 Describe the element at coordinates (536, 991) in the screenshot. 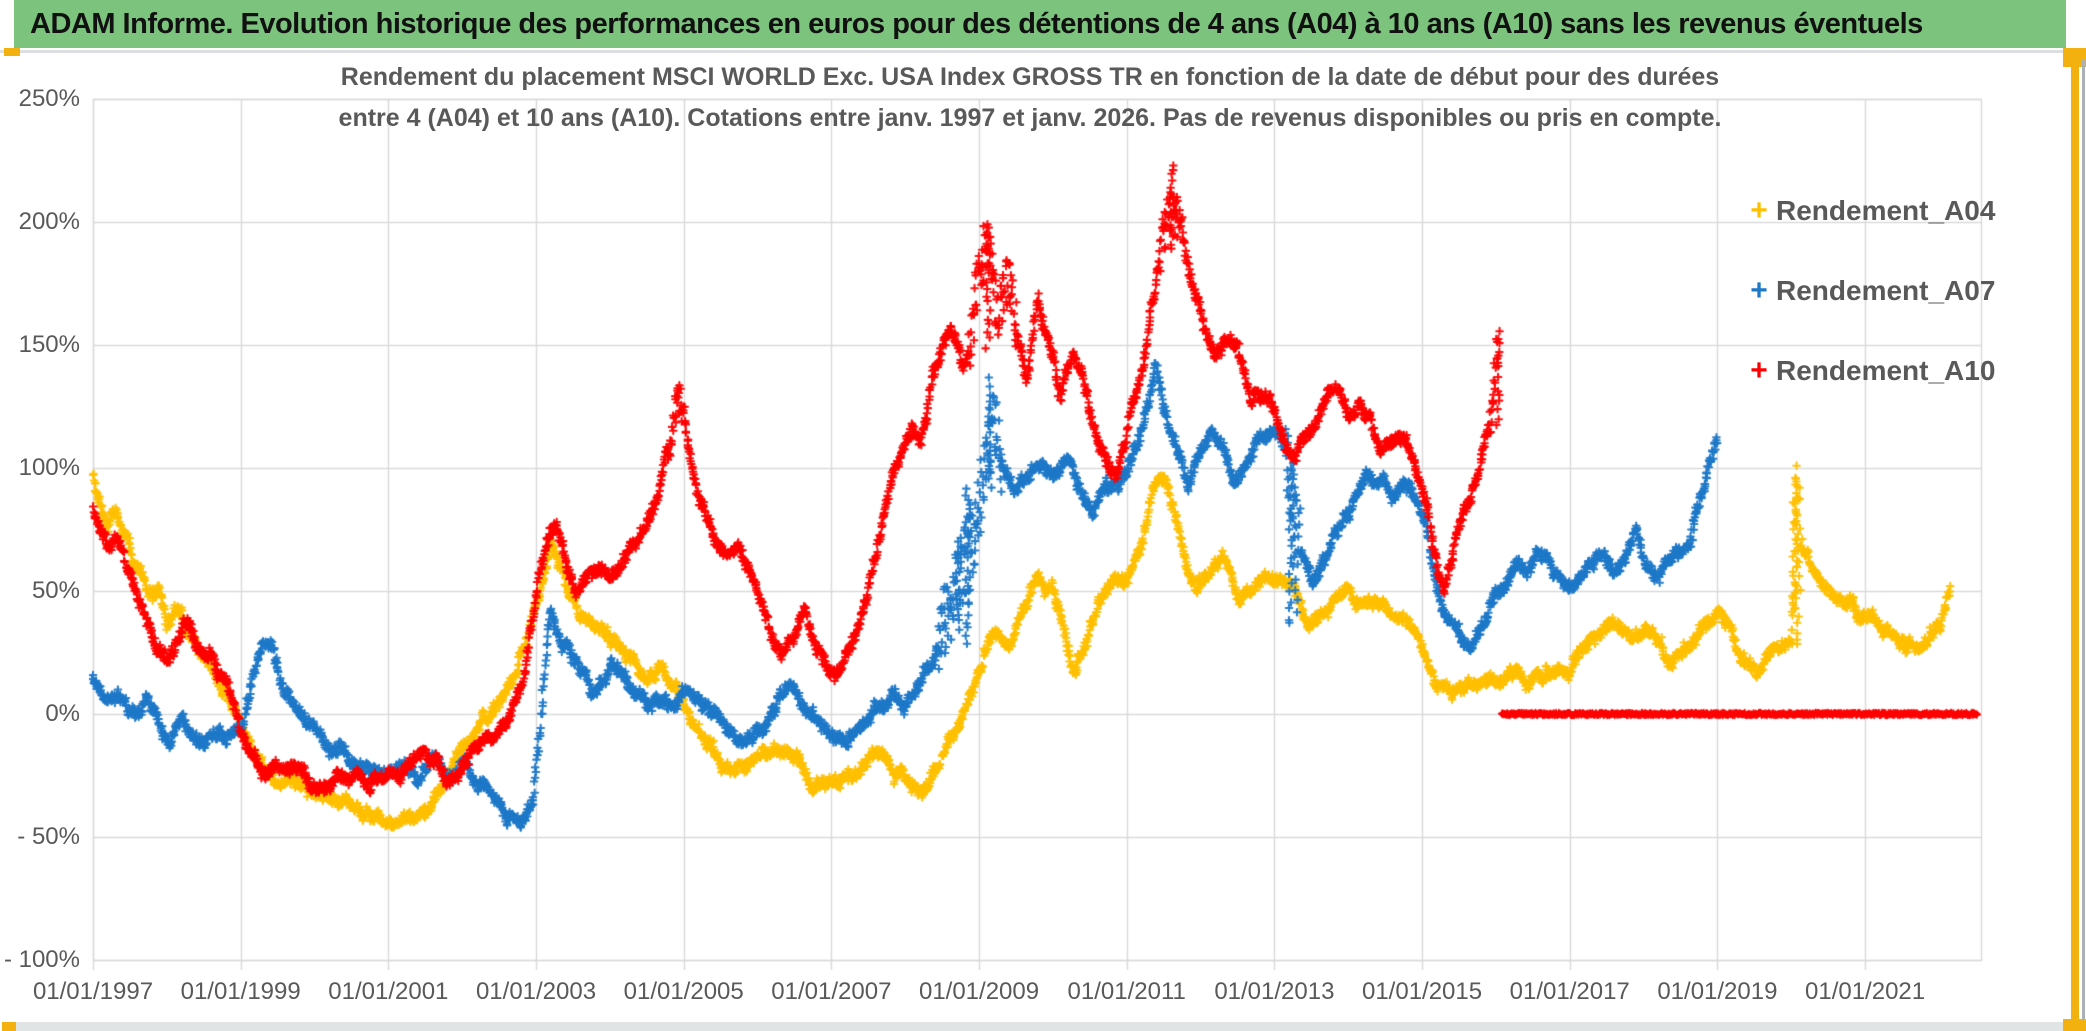

I see `x-tick-label: 01/01/2003` at that location.